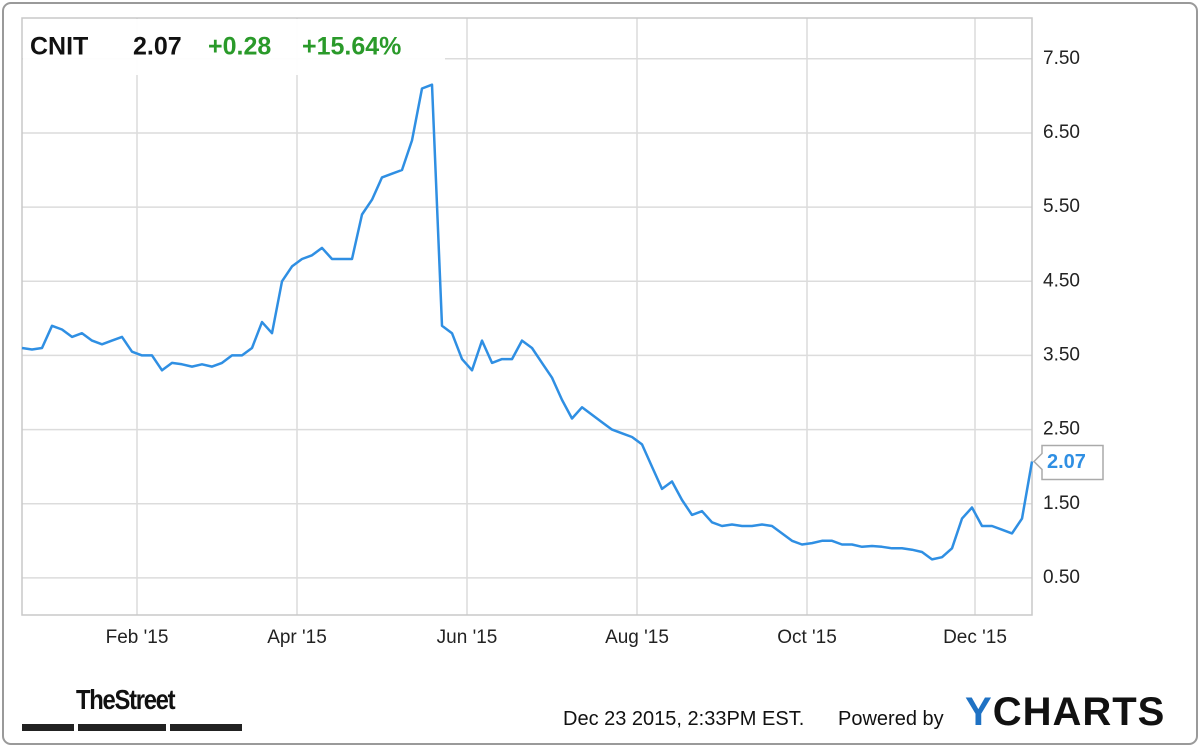 The image size is (1200, 747). Describe the element at coordinates (59, 47) in the screenshot. I see `ticker: CNIT` at that location.